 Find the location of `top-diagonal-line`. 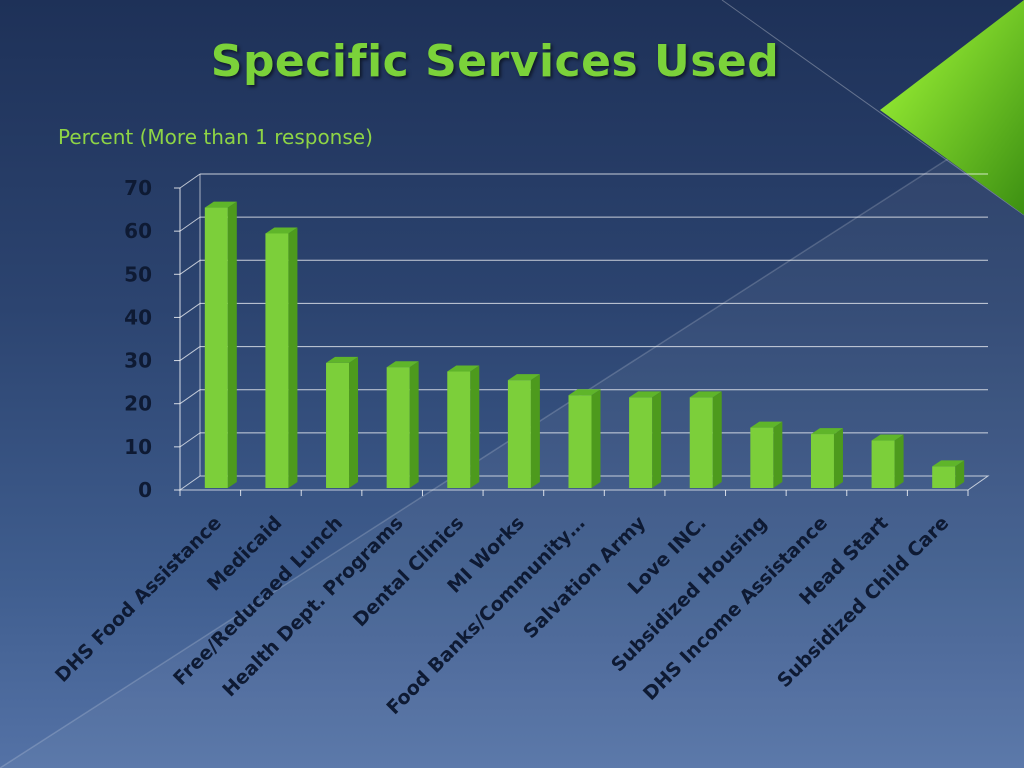

top-diagonal-line is located at coordinates (872, 108).